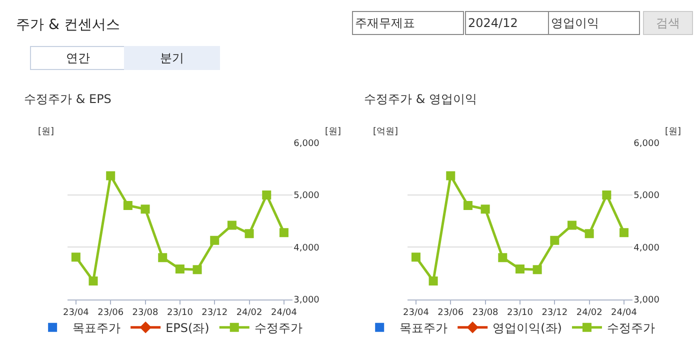 The height and width of the screenshot is (349, 695). I want to click on text: 연간, so click(78, 58).